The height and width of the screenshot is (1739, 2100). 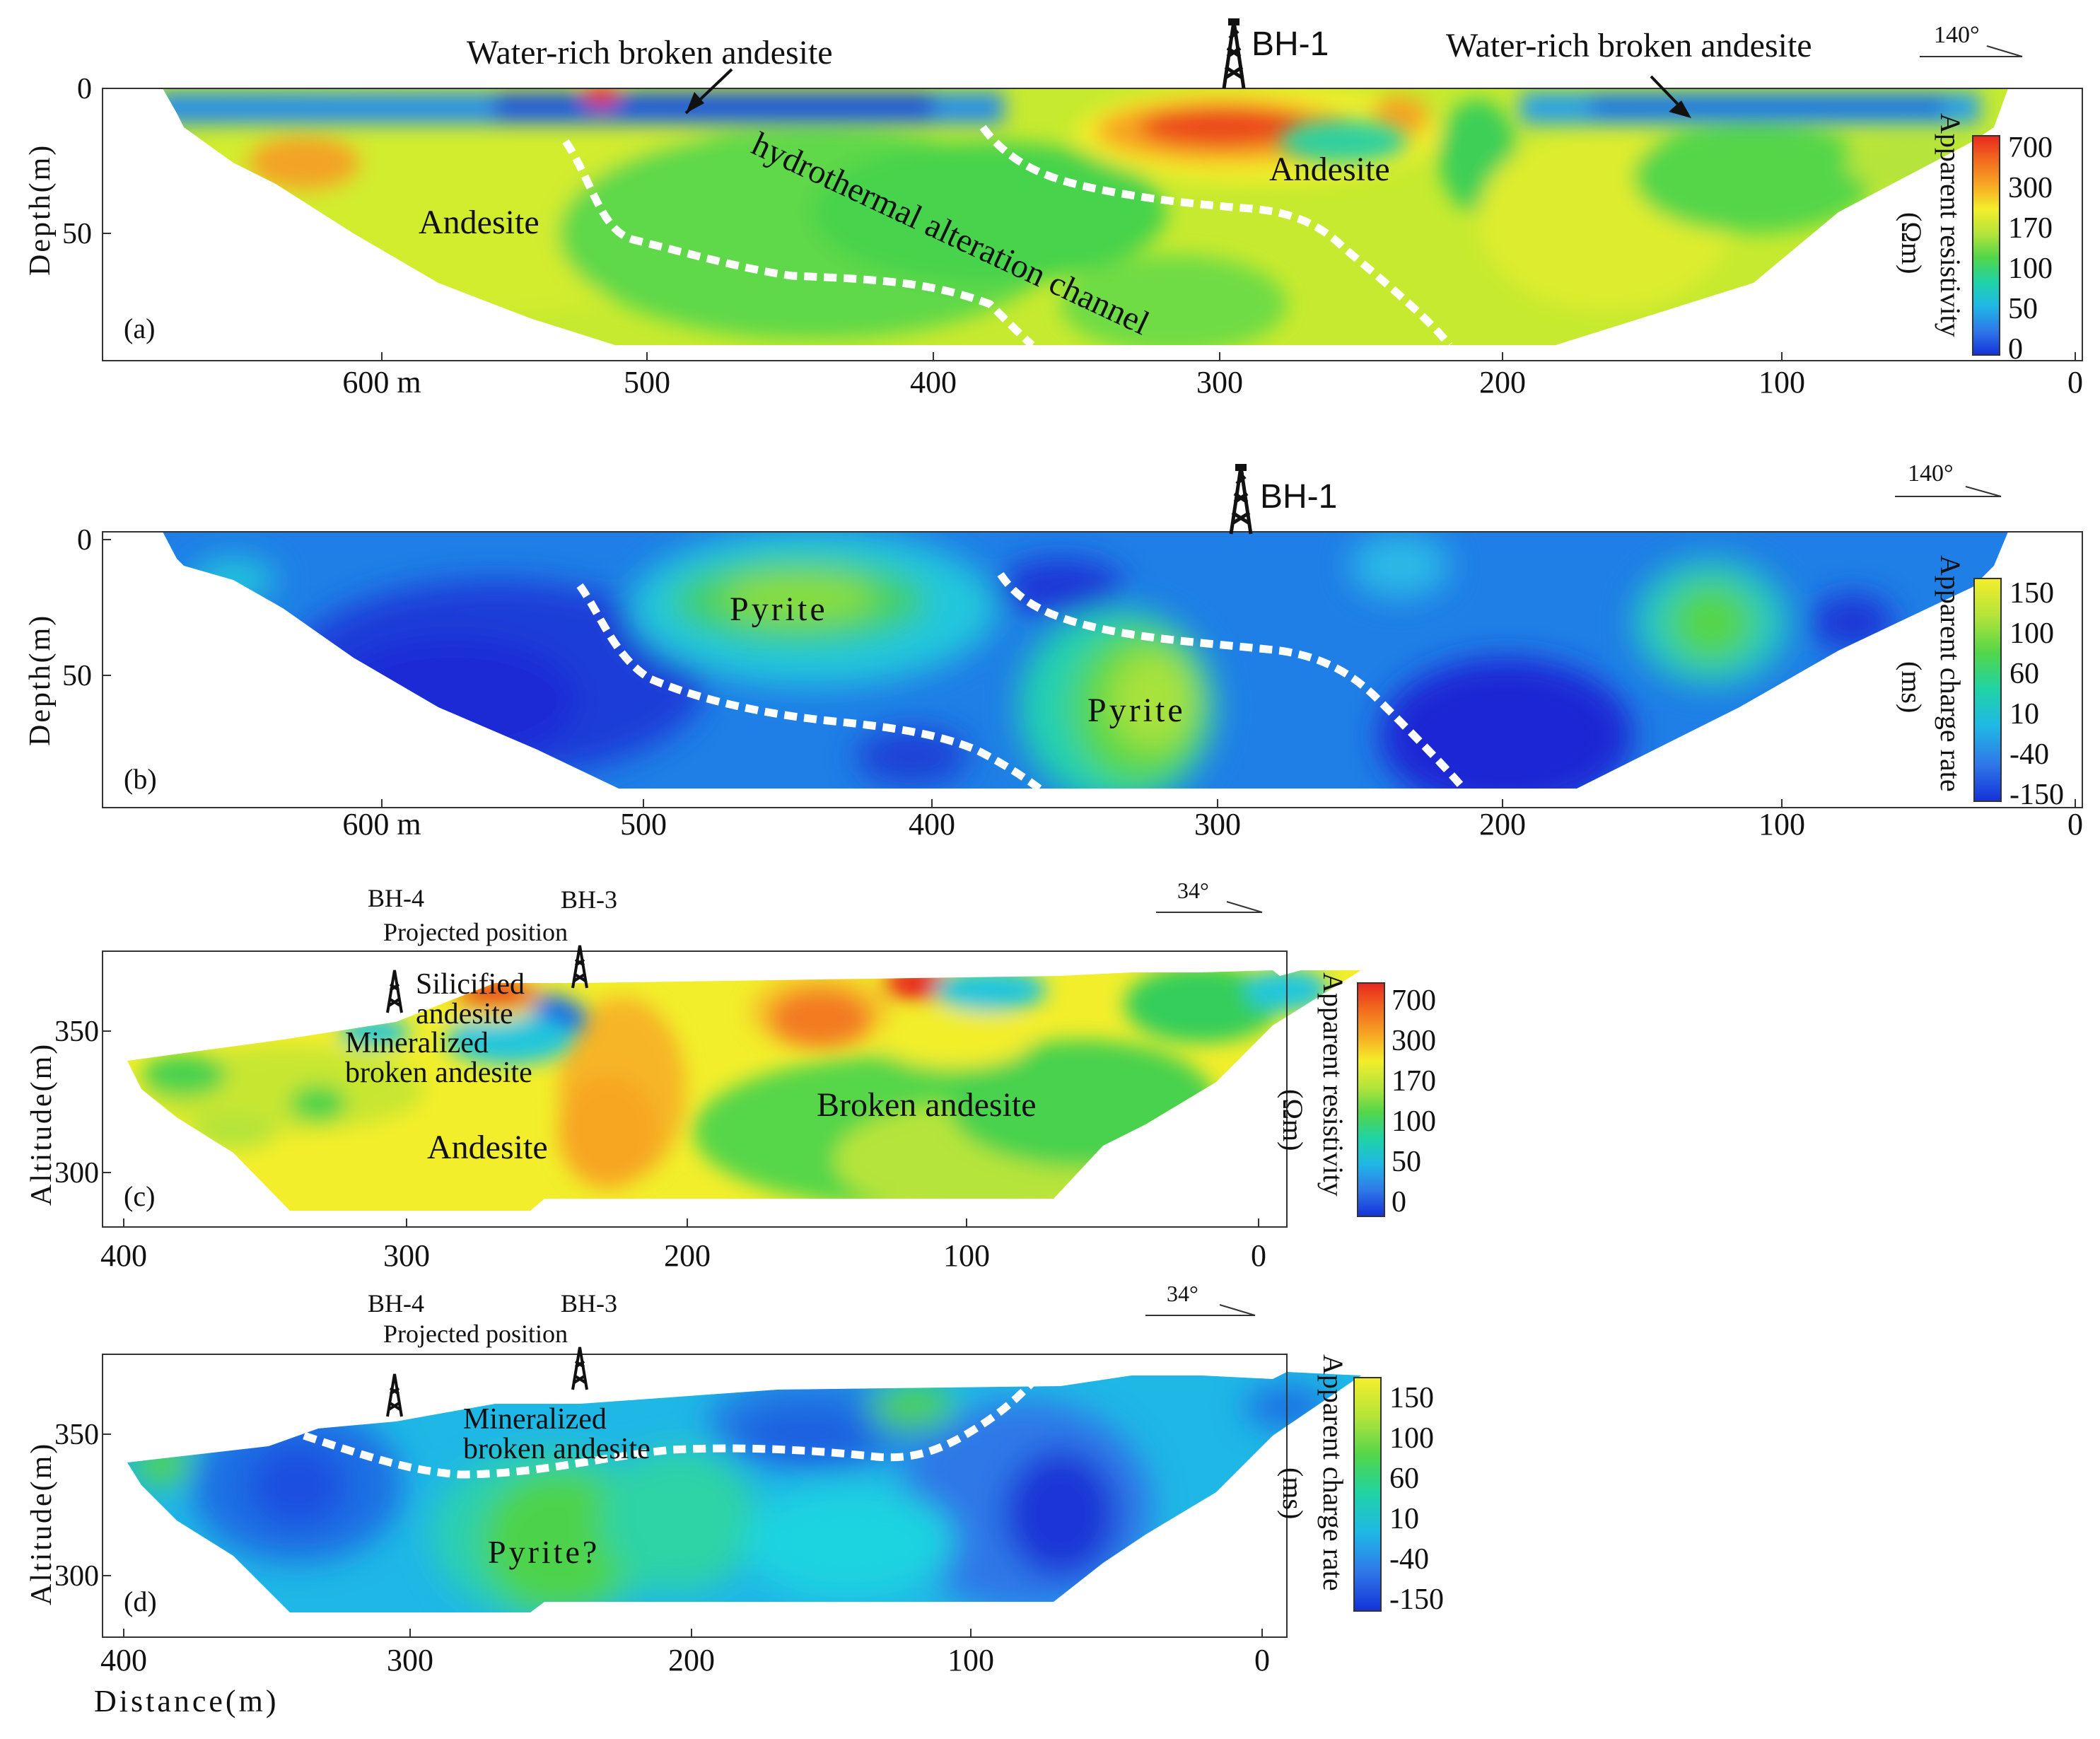 I want to click on panel-label-a: (a), so click(x=139, y=328).